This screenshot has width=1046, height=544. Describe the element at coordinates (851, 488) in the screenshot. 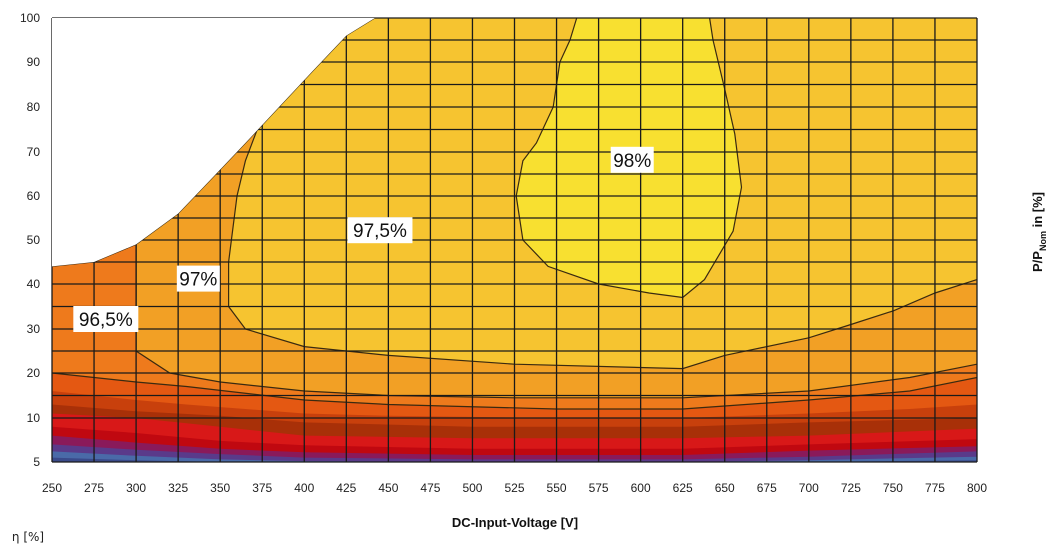

I see `x-tick-725: 725` at that location.